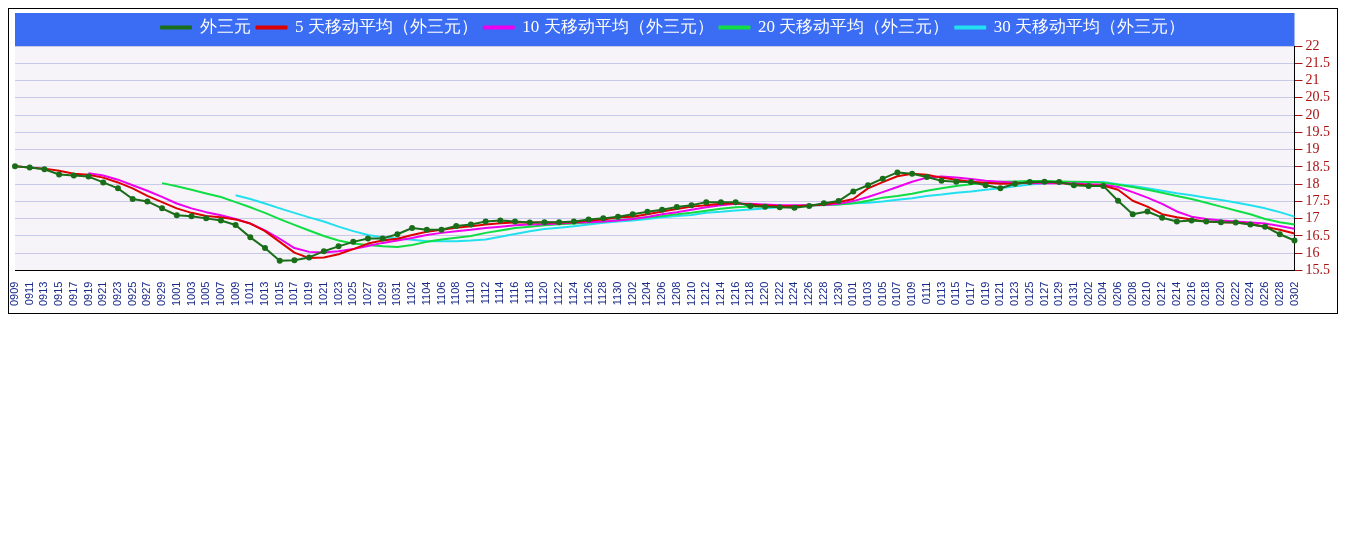 Image resolution: width=1348 pixels, height=541 pixels. Describe the element at coordinates (484, 293) in the screenshot. I see `x-tick-label: 1112` at that location.